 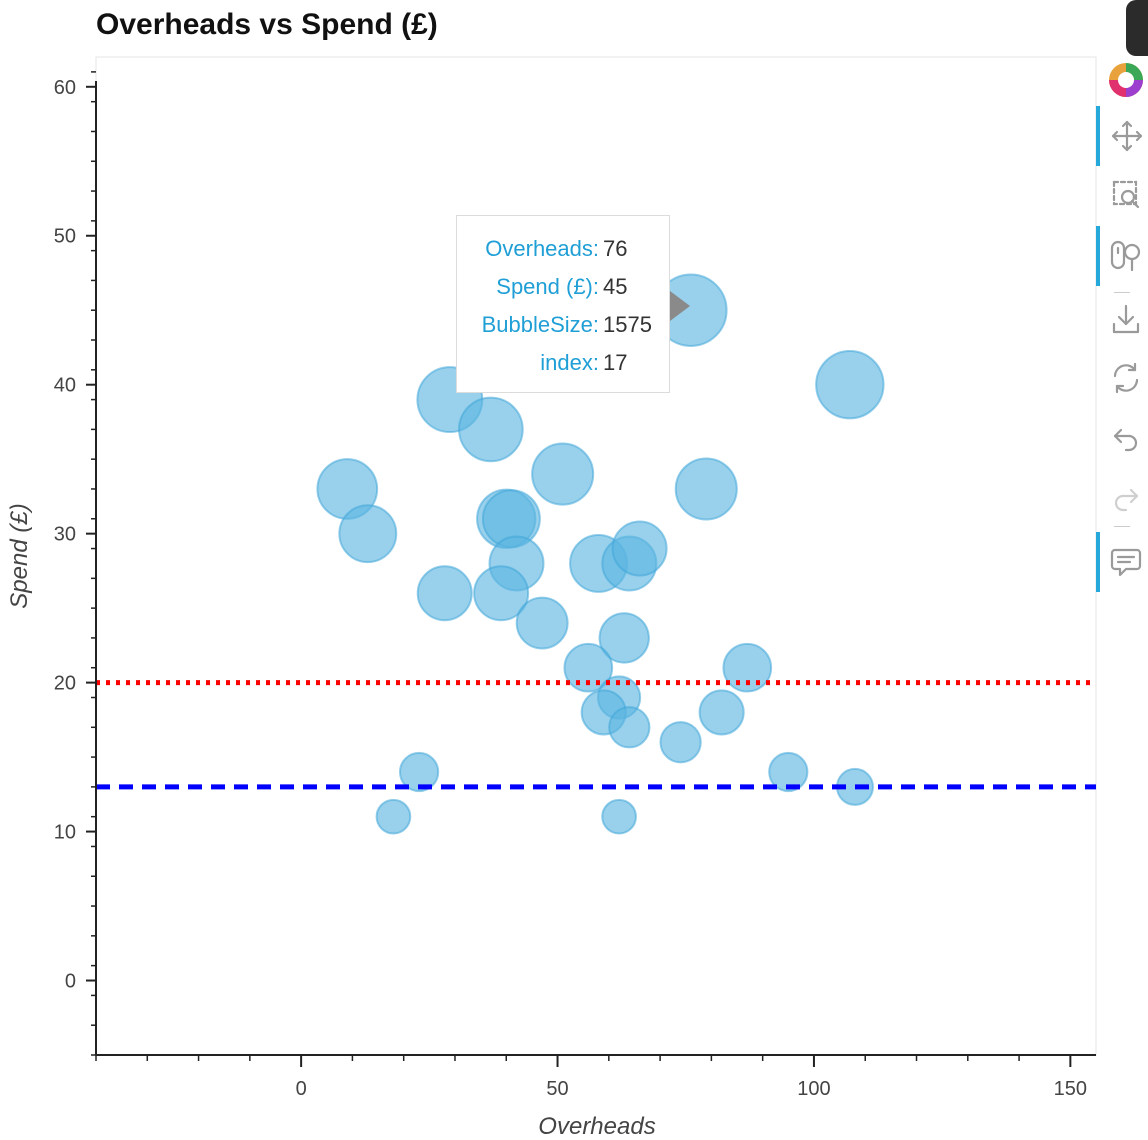 What do you see at coordinates (1070, 1089) in the screenshot?
I see `x-tick-label: 150` at bounding box center [1070, 1089].